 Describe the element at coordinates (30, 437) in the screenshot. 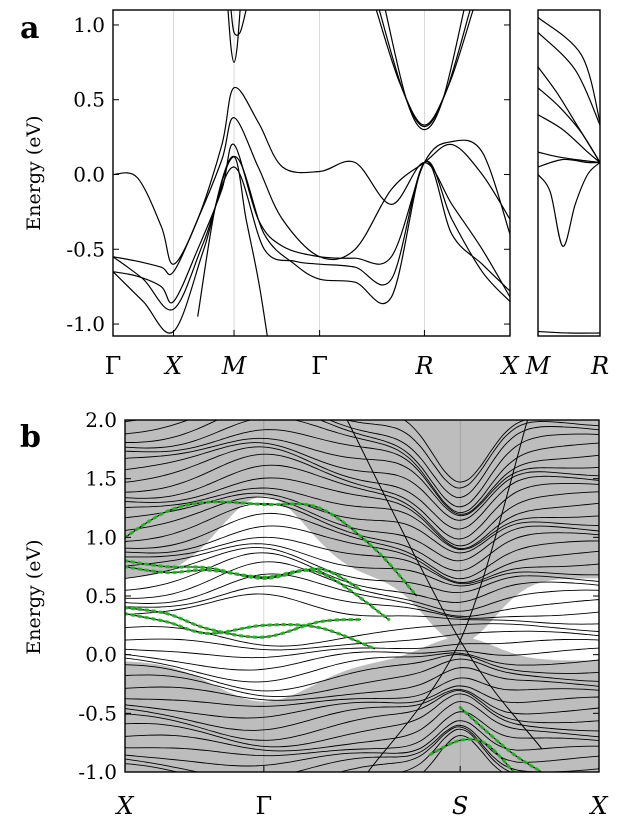

I see `panel-b-label: b` at that location.